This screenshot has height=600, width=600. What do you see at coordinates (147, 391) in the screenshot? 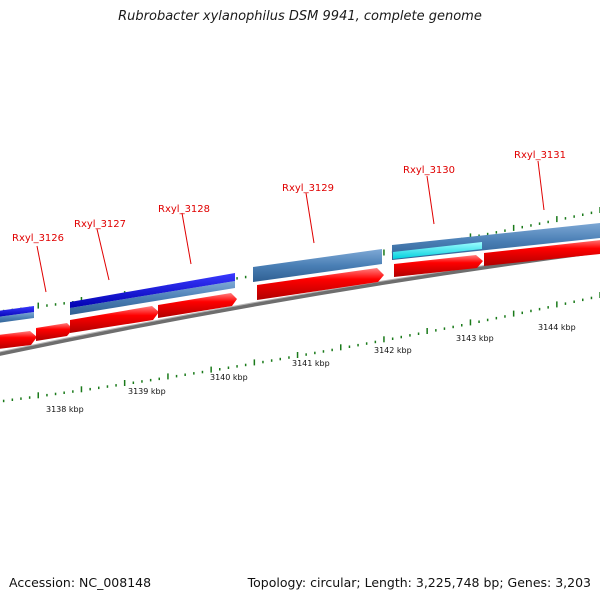
I see `kbp-label: 3139 kbp` at bounding box center [147, 391].